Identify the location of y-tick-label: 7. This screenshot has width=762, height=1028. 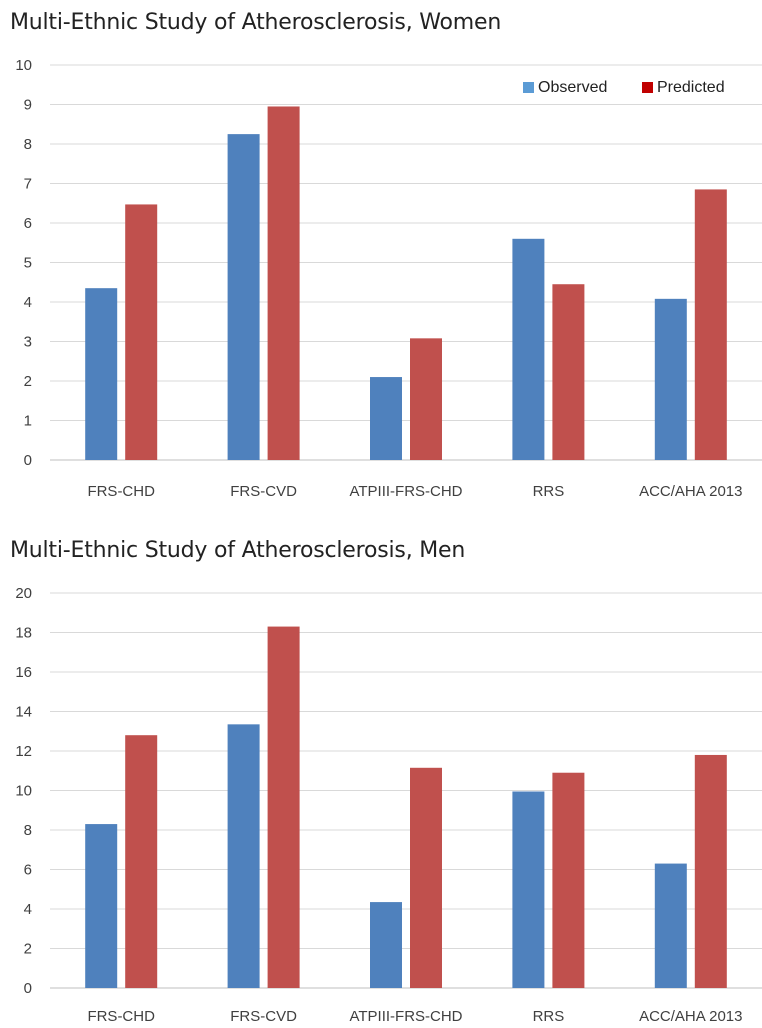
(28, 184).